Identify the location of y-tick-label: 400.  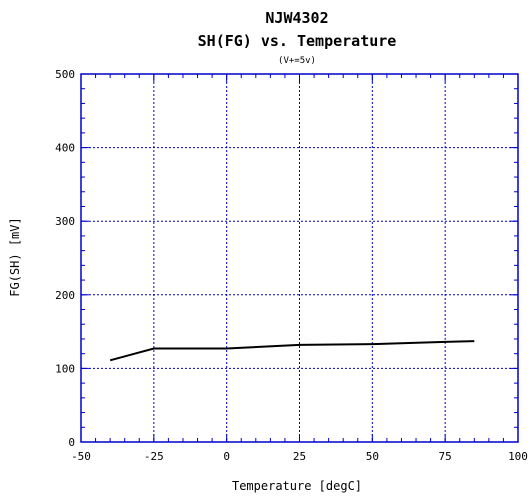
(65, 148).